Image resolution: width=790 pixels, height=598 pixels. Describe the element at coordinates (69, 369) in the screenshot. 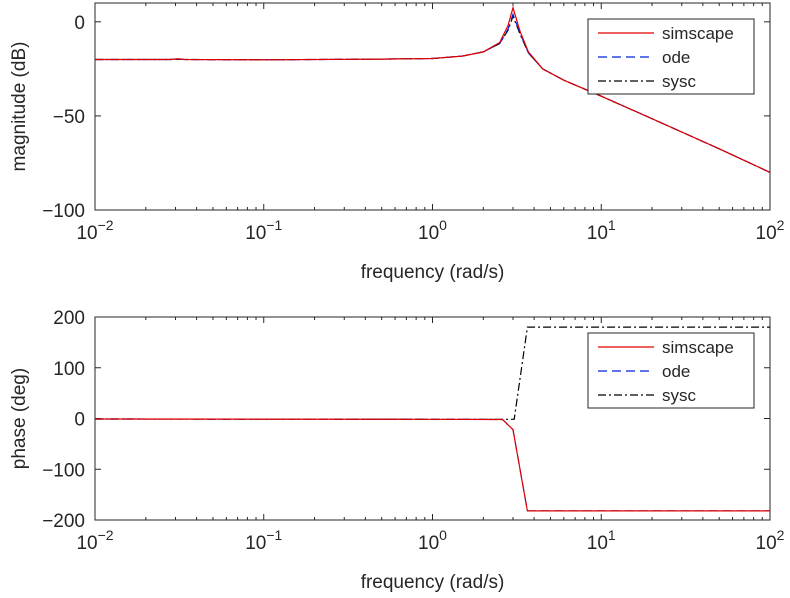

I see `y-tick-label: 100` at that location.